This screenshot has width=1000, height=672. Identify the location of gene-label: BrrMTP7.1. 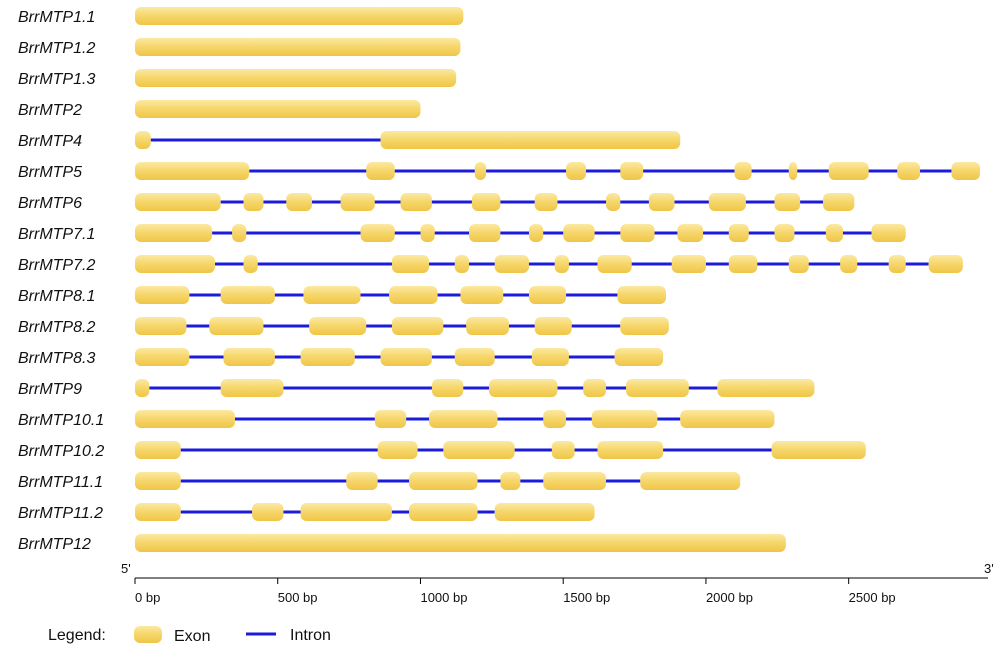
(56, 234).